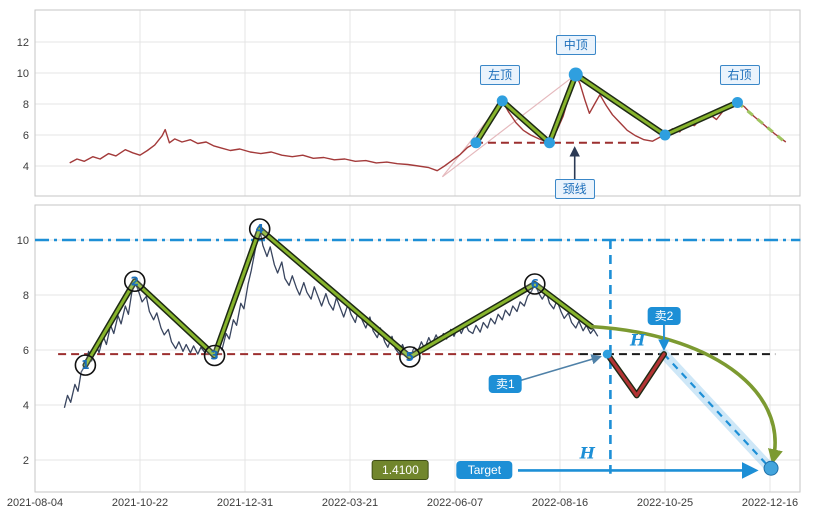  Describe the element at coordinates (560, 503) in the screenshot. I see `x-tick-label: 2022-08-16` at that location.